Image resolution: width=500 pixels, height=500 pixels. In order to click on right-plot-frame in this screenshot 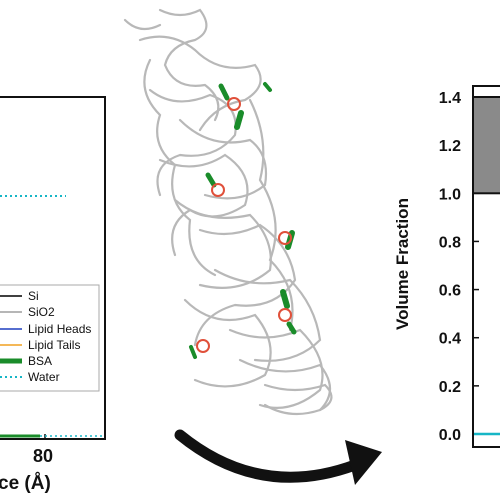, I will do `click(486, 266)`.